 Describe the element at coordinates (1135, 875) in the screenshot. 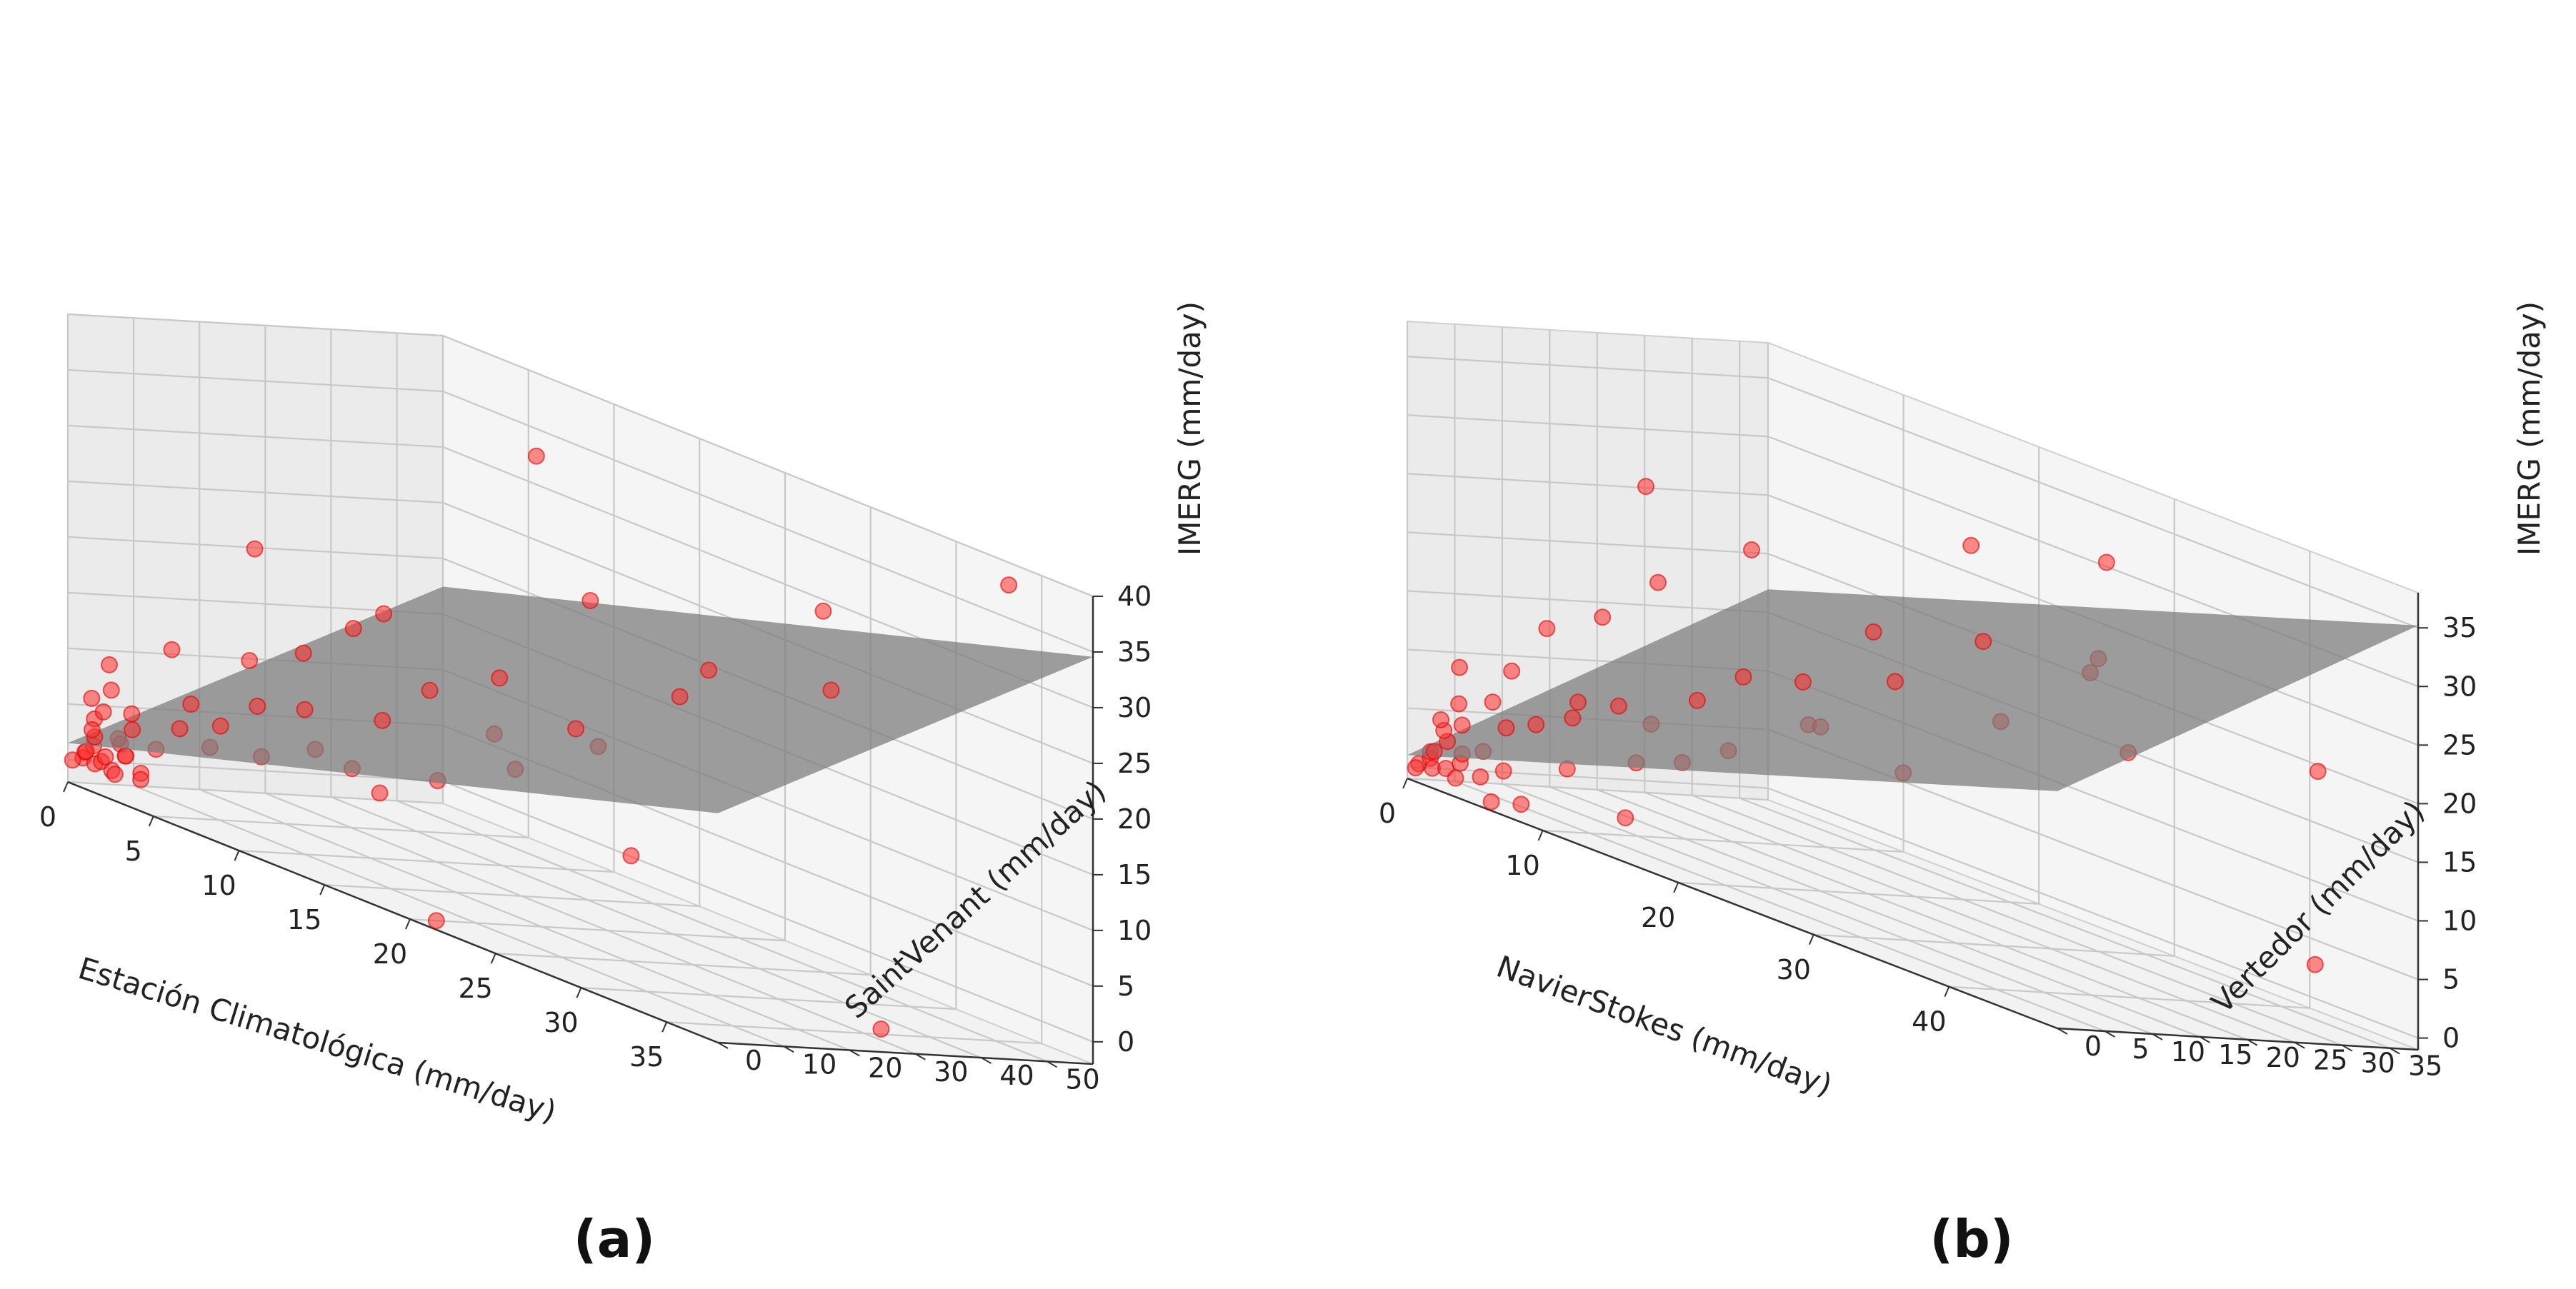

I see `z-tick-label: 15` at that location.